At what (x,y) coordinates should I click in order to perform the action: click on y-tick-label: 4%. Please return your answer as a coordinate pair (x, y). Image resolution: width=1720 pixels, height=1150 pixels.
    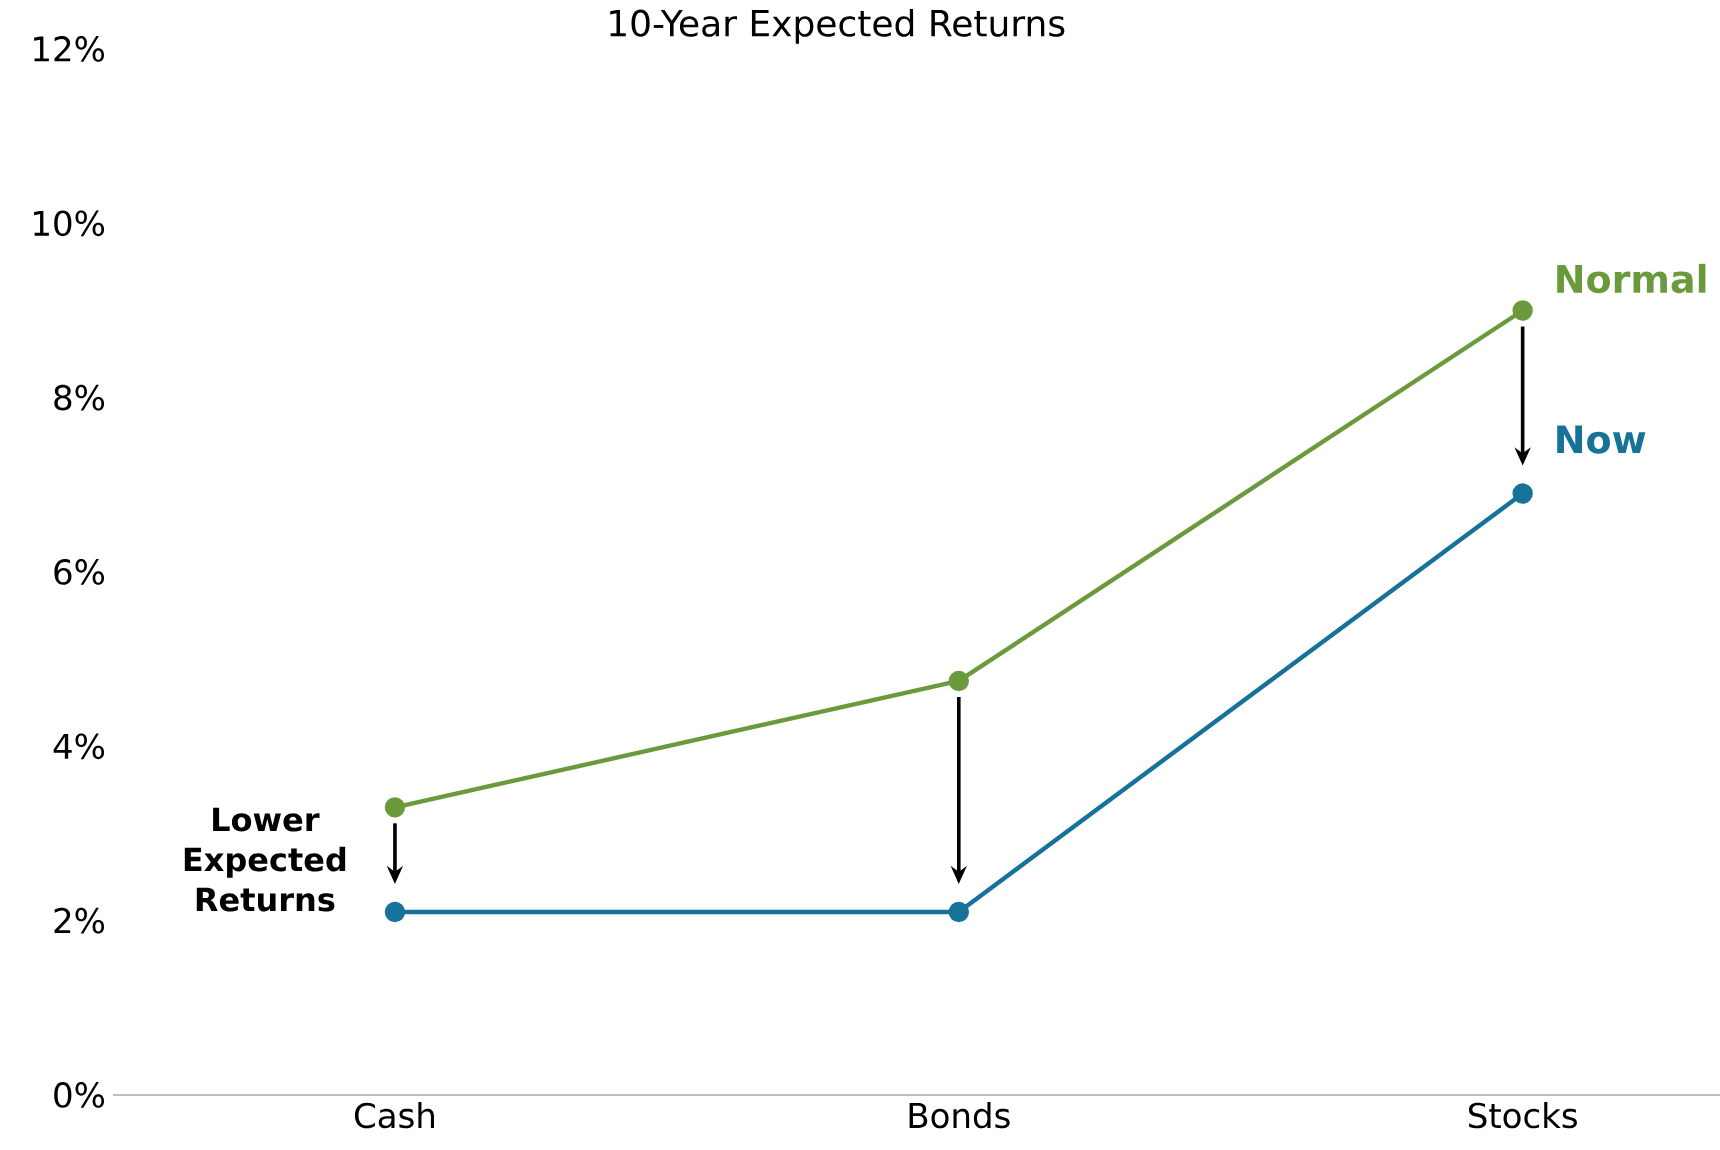
    Looking at the image, I should click on (79, 746).